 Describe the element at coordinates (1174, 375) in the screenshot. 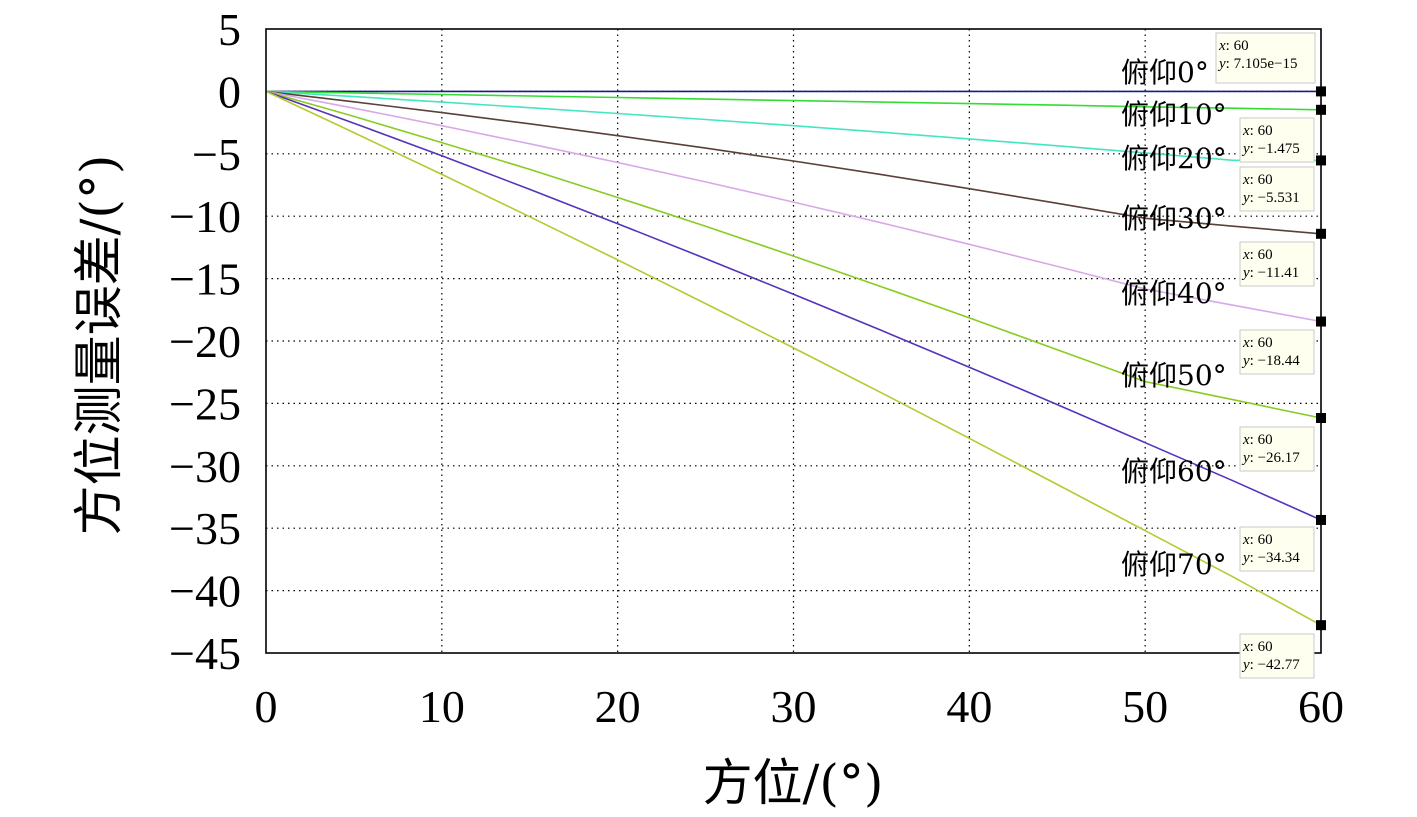

I see `series-label-5: 俯仰50°` at that location.